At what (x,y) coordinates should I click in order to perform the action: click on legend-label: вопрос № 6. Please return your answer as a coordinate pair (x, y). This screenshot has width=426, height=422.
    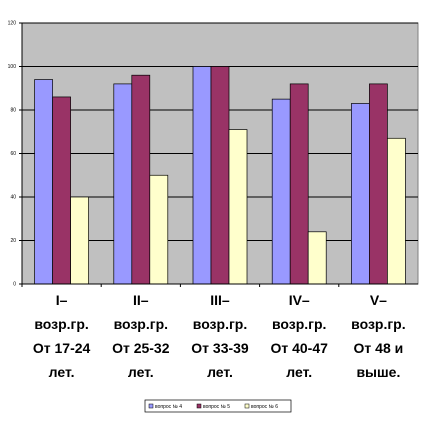
    Looking at the image, I should click on (264, 407).